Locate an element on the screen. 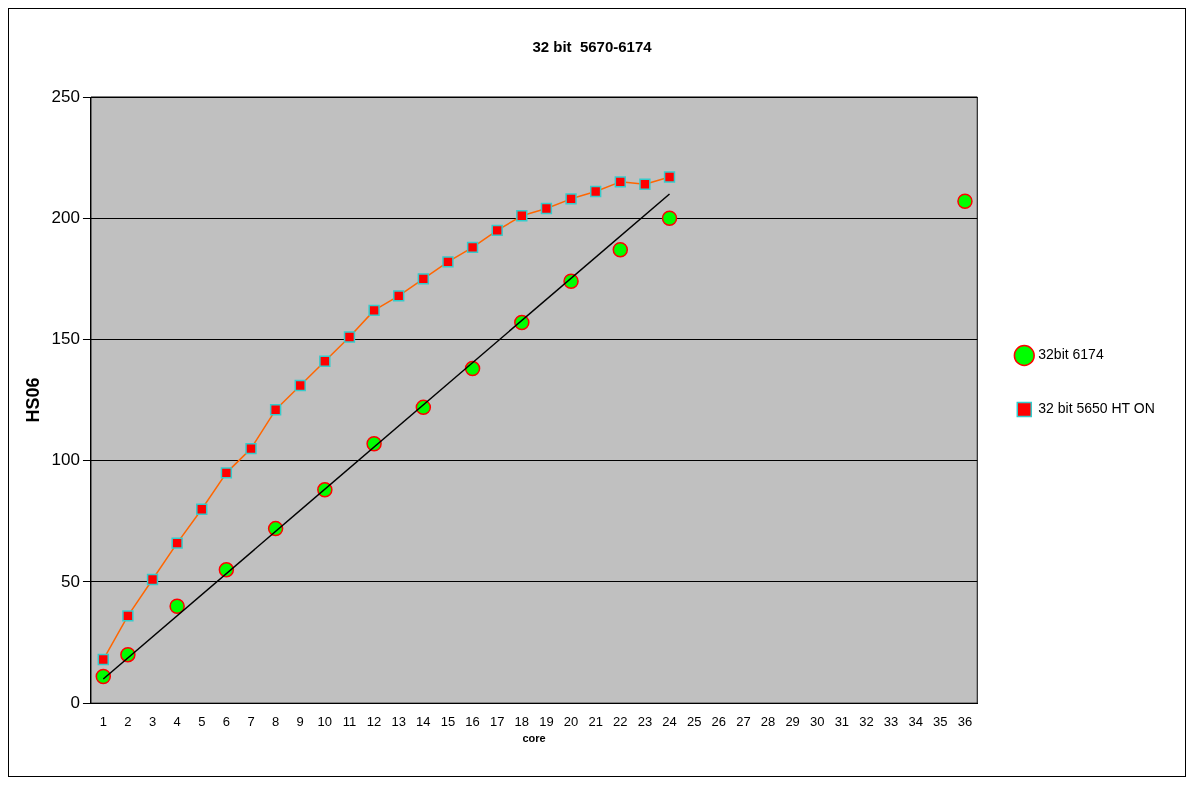  x-tick-label: 16 is located at coordinates (472, 721).